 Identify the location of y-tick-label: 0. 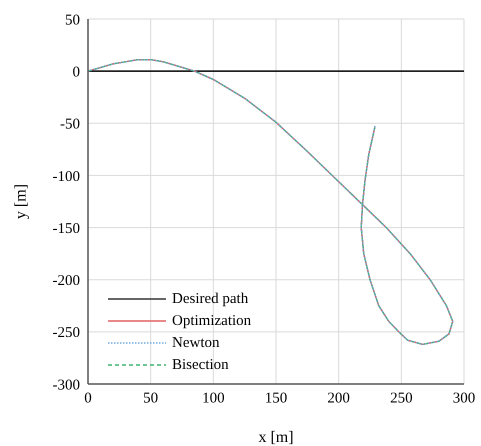
(76, 72).